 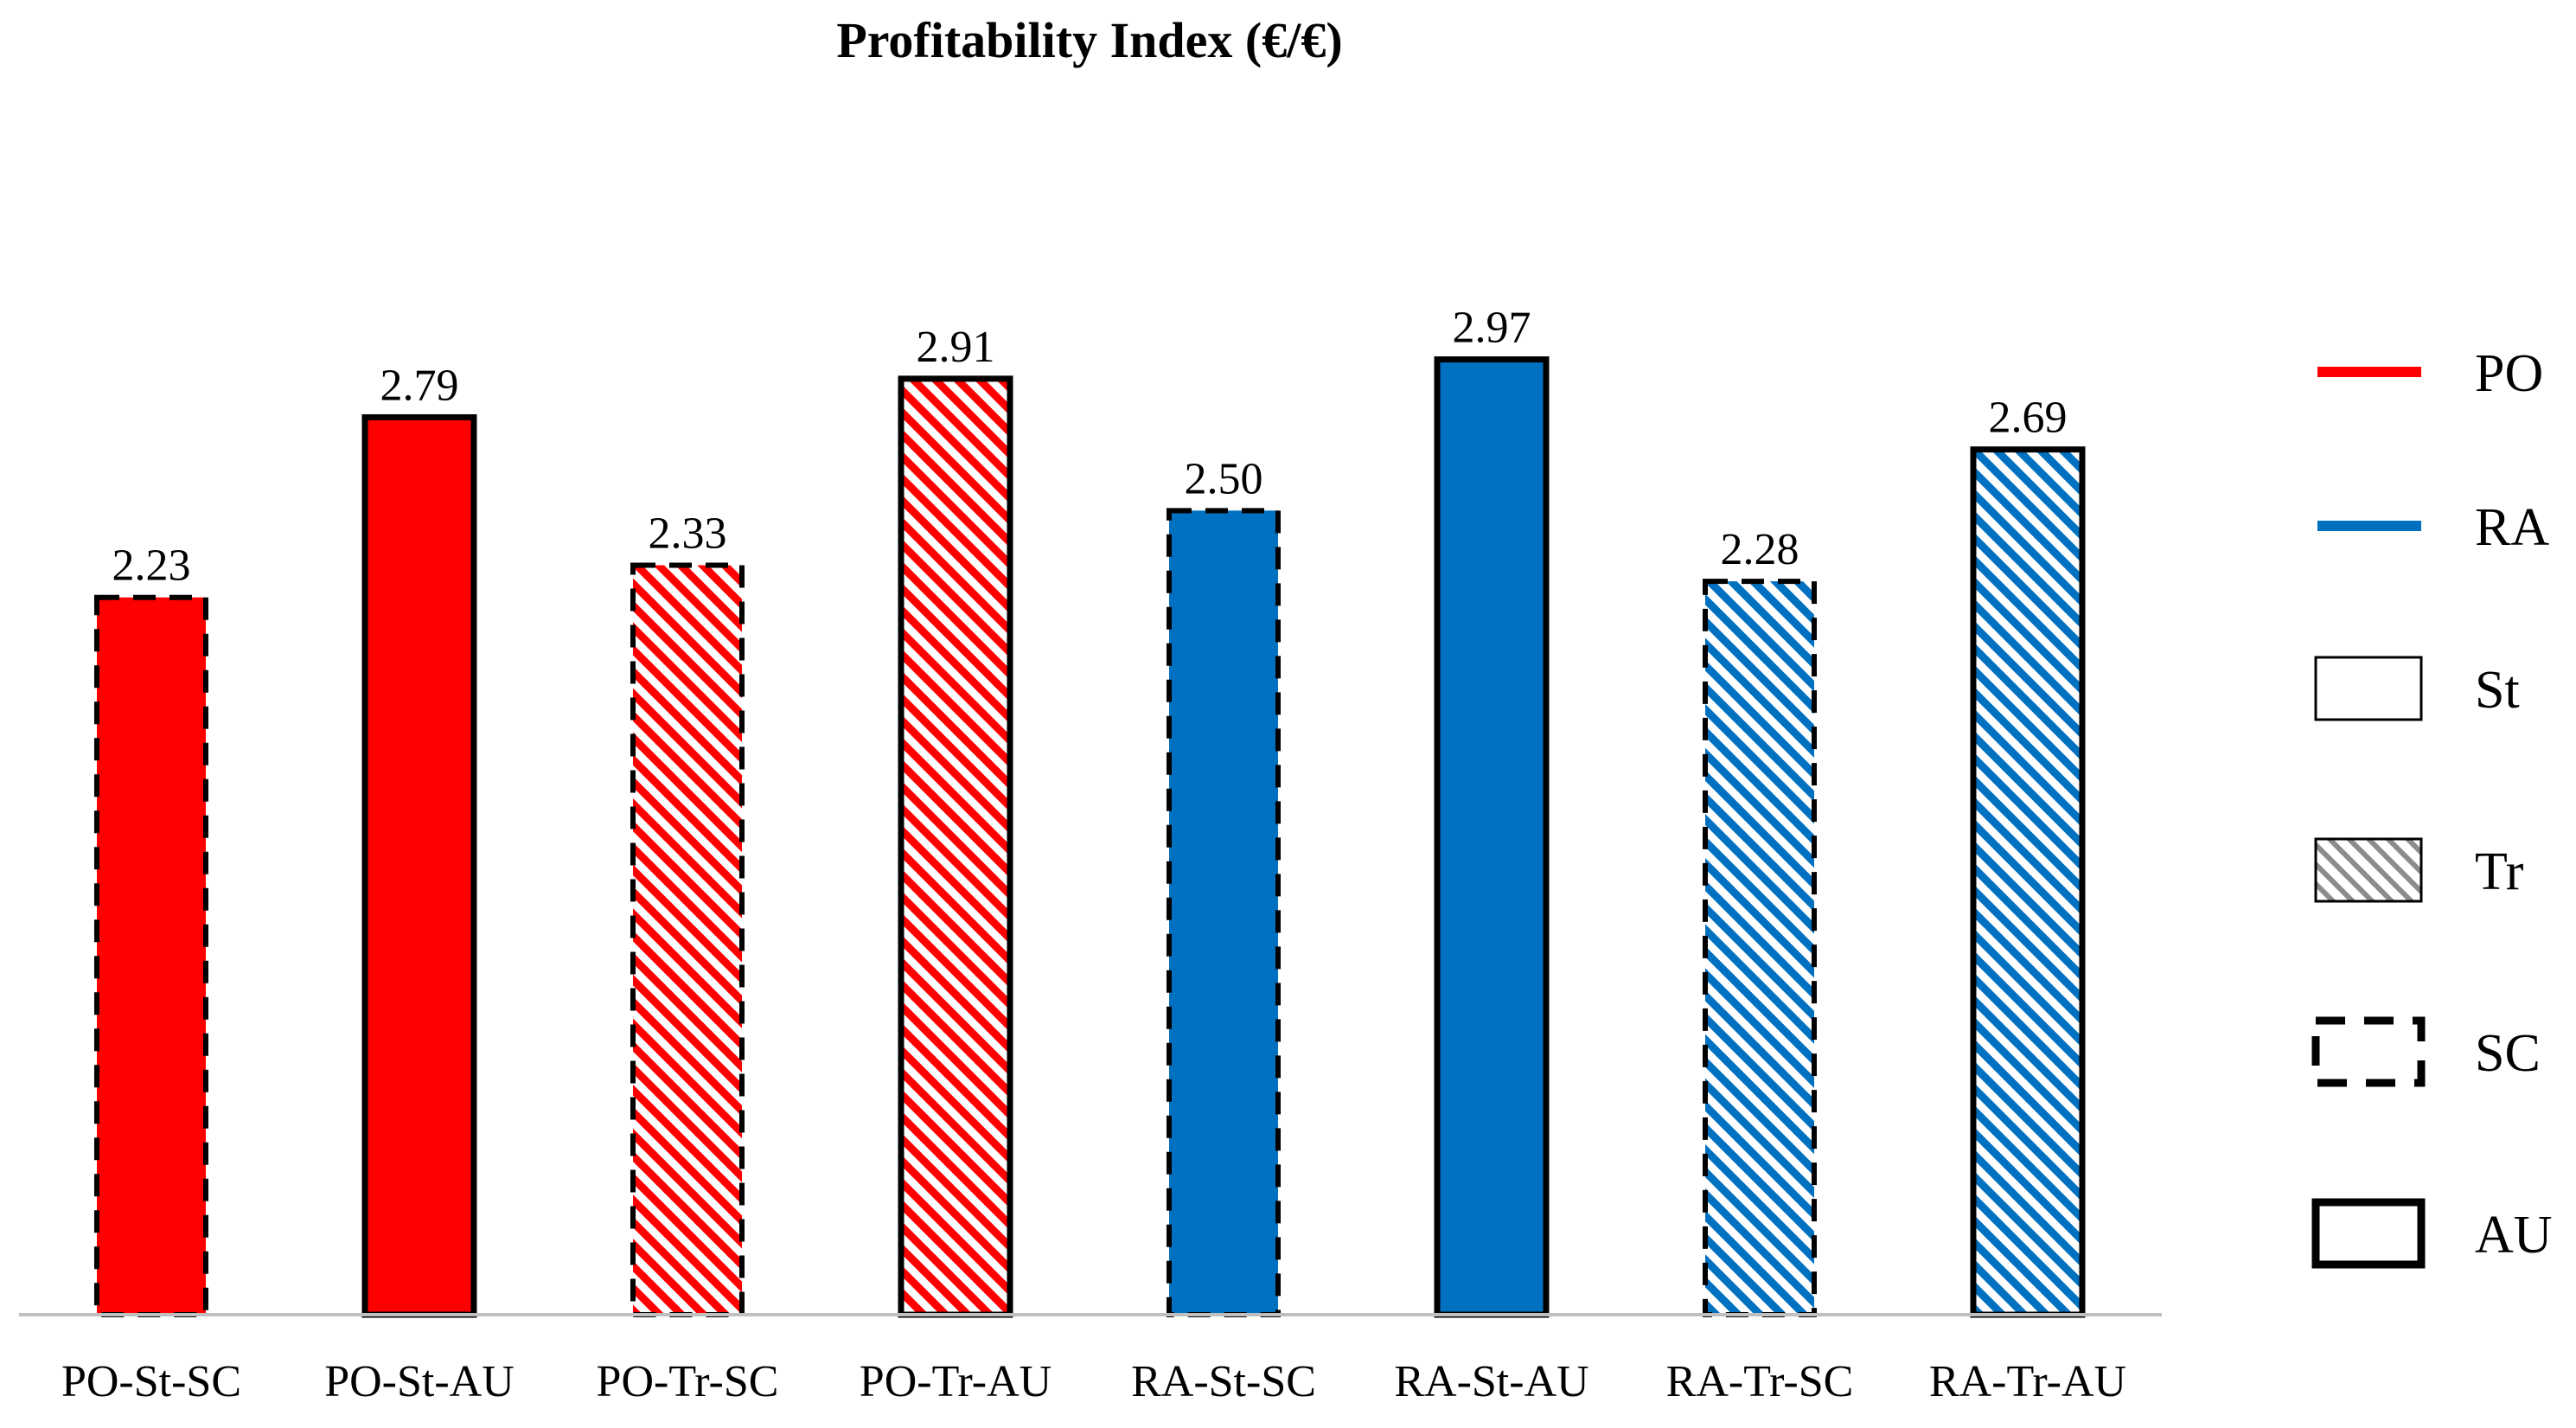 I want to click on data-label-RA-Tr-SC: 2.28, so click(x=1760, y=549).